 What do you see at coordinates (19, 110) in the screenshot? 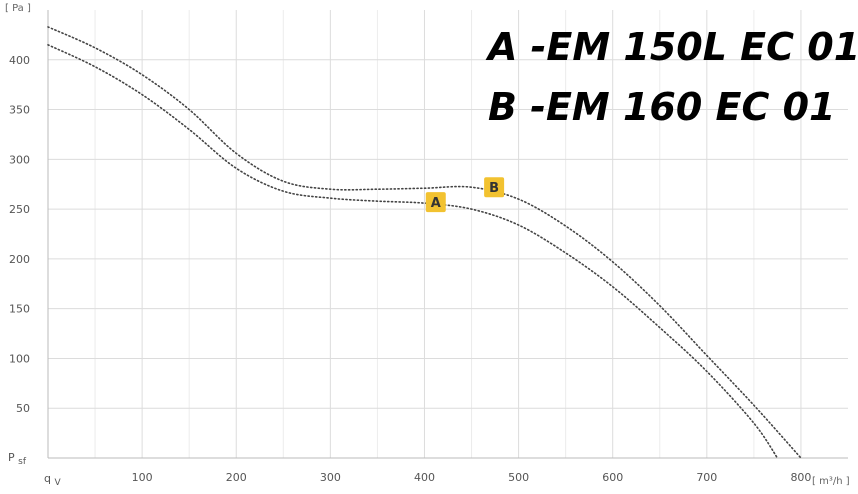
I see `y-tick-label: 350` at bounding box center [19, 110].